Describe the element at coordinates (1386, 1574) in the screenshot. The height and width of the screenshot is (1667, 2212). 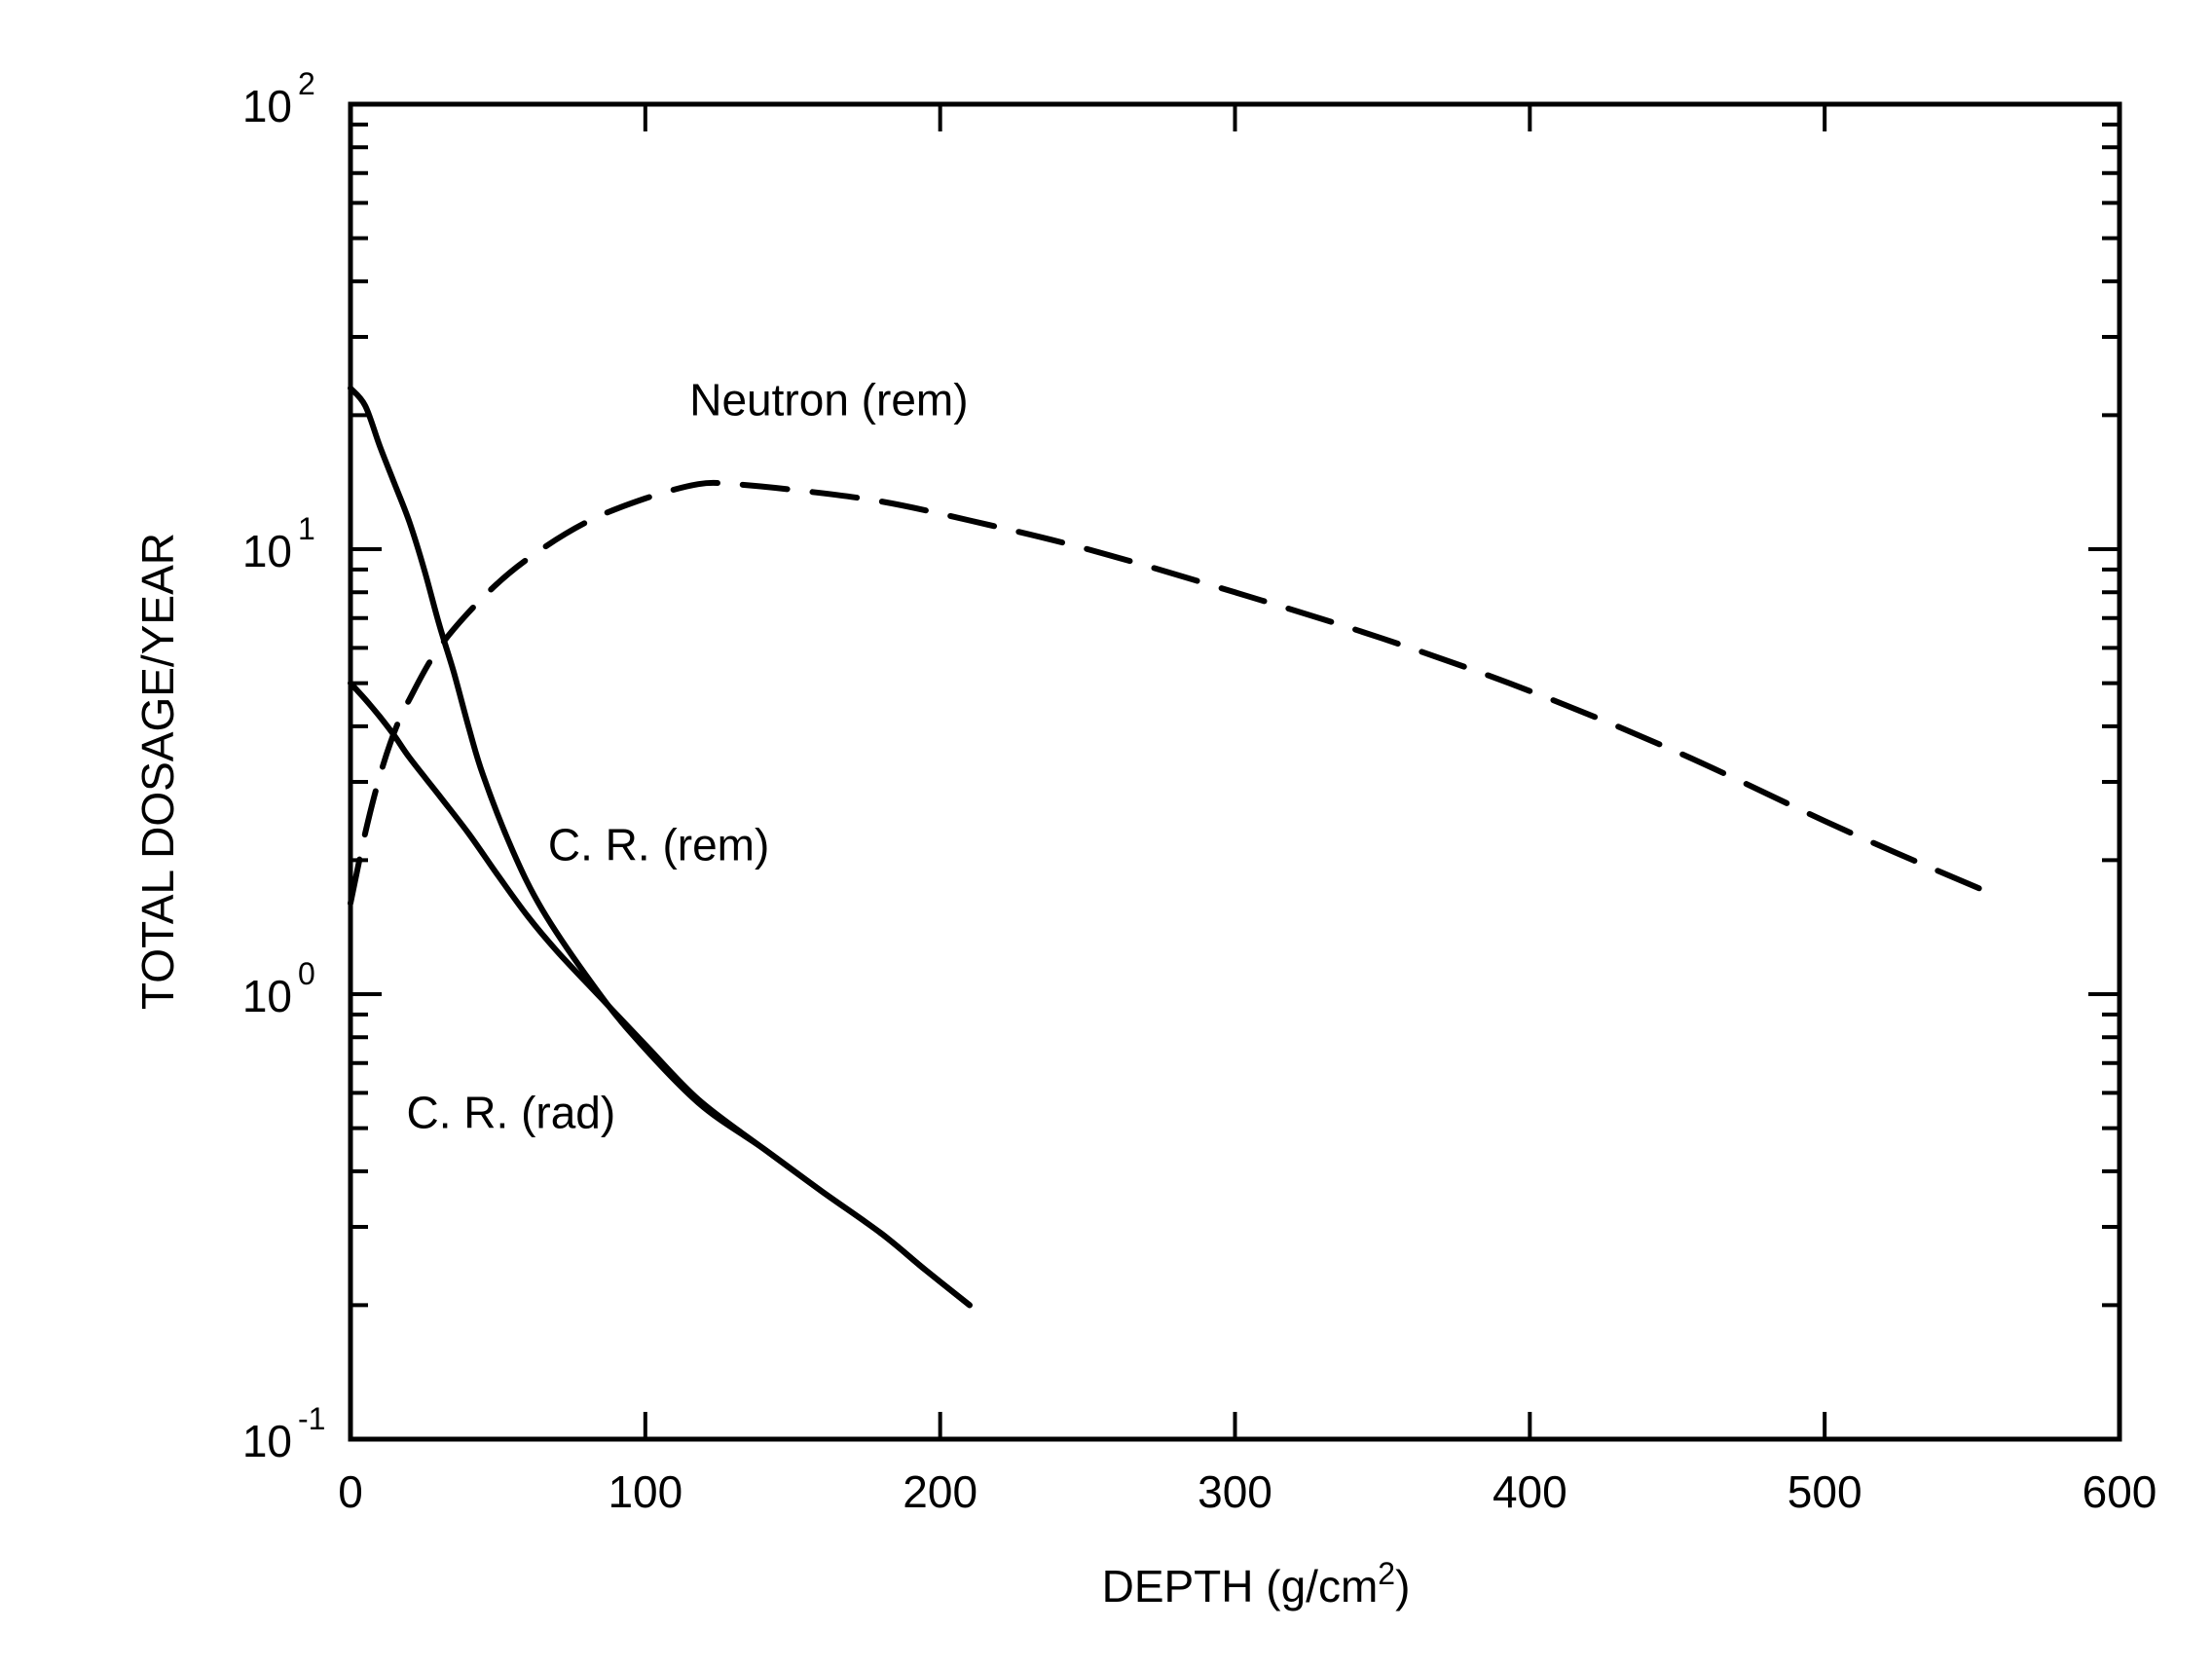
I see `x-axis-title-sup: 2` at that location.